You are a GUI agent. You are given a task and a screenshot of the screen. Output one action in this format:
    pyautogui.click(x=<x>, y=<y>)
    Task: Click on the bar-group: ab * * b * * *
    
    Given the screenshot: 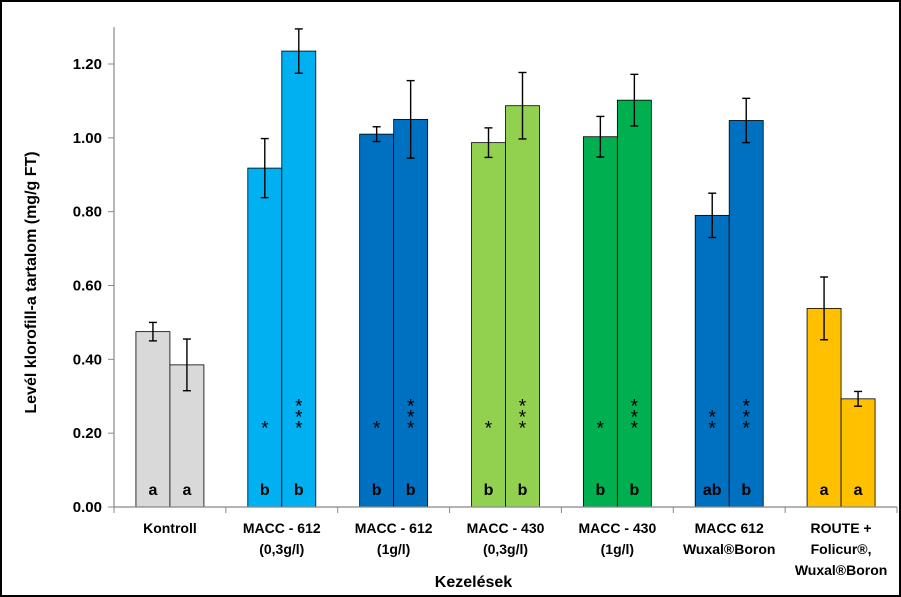 What is the action you would take?
    pyautogui.click(x=729, y=302)
    